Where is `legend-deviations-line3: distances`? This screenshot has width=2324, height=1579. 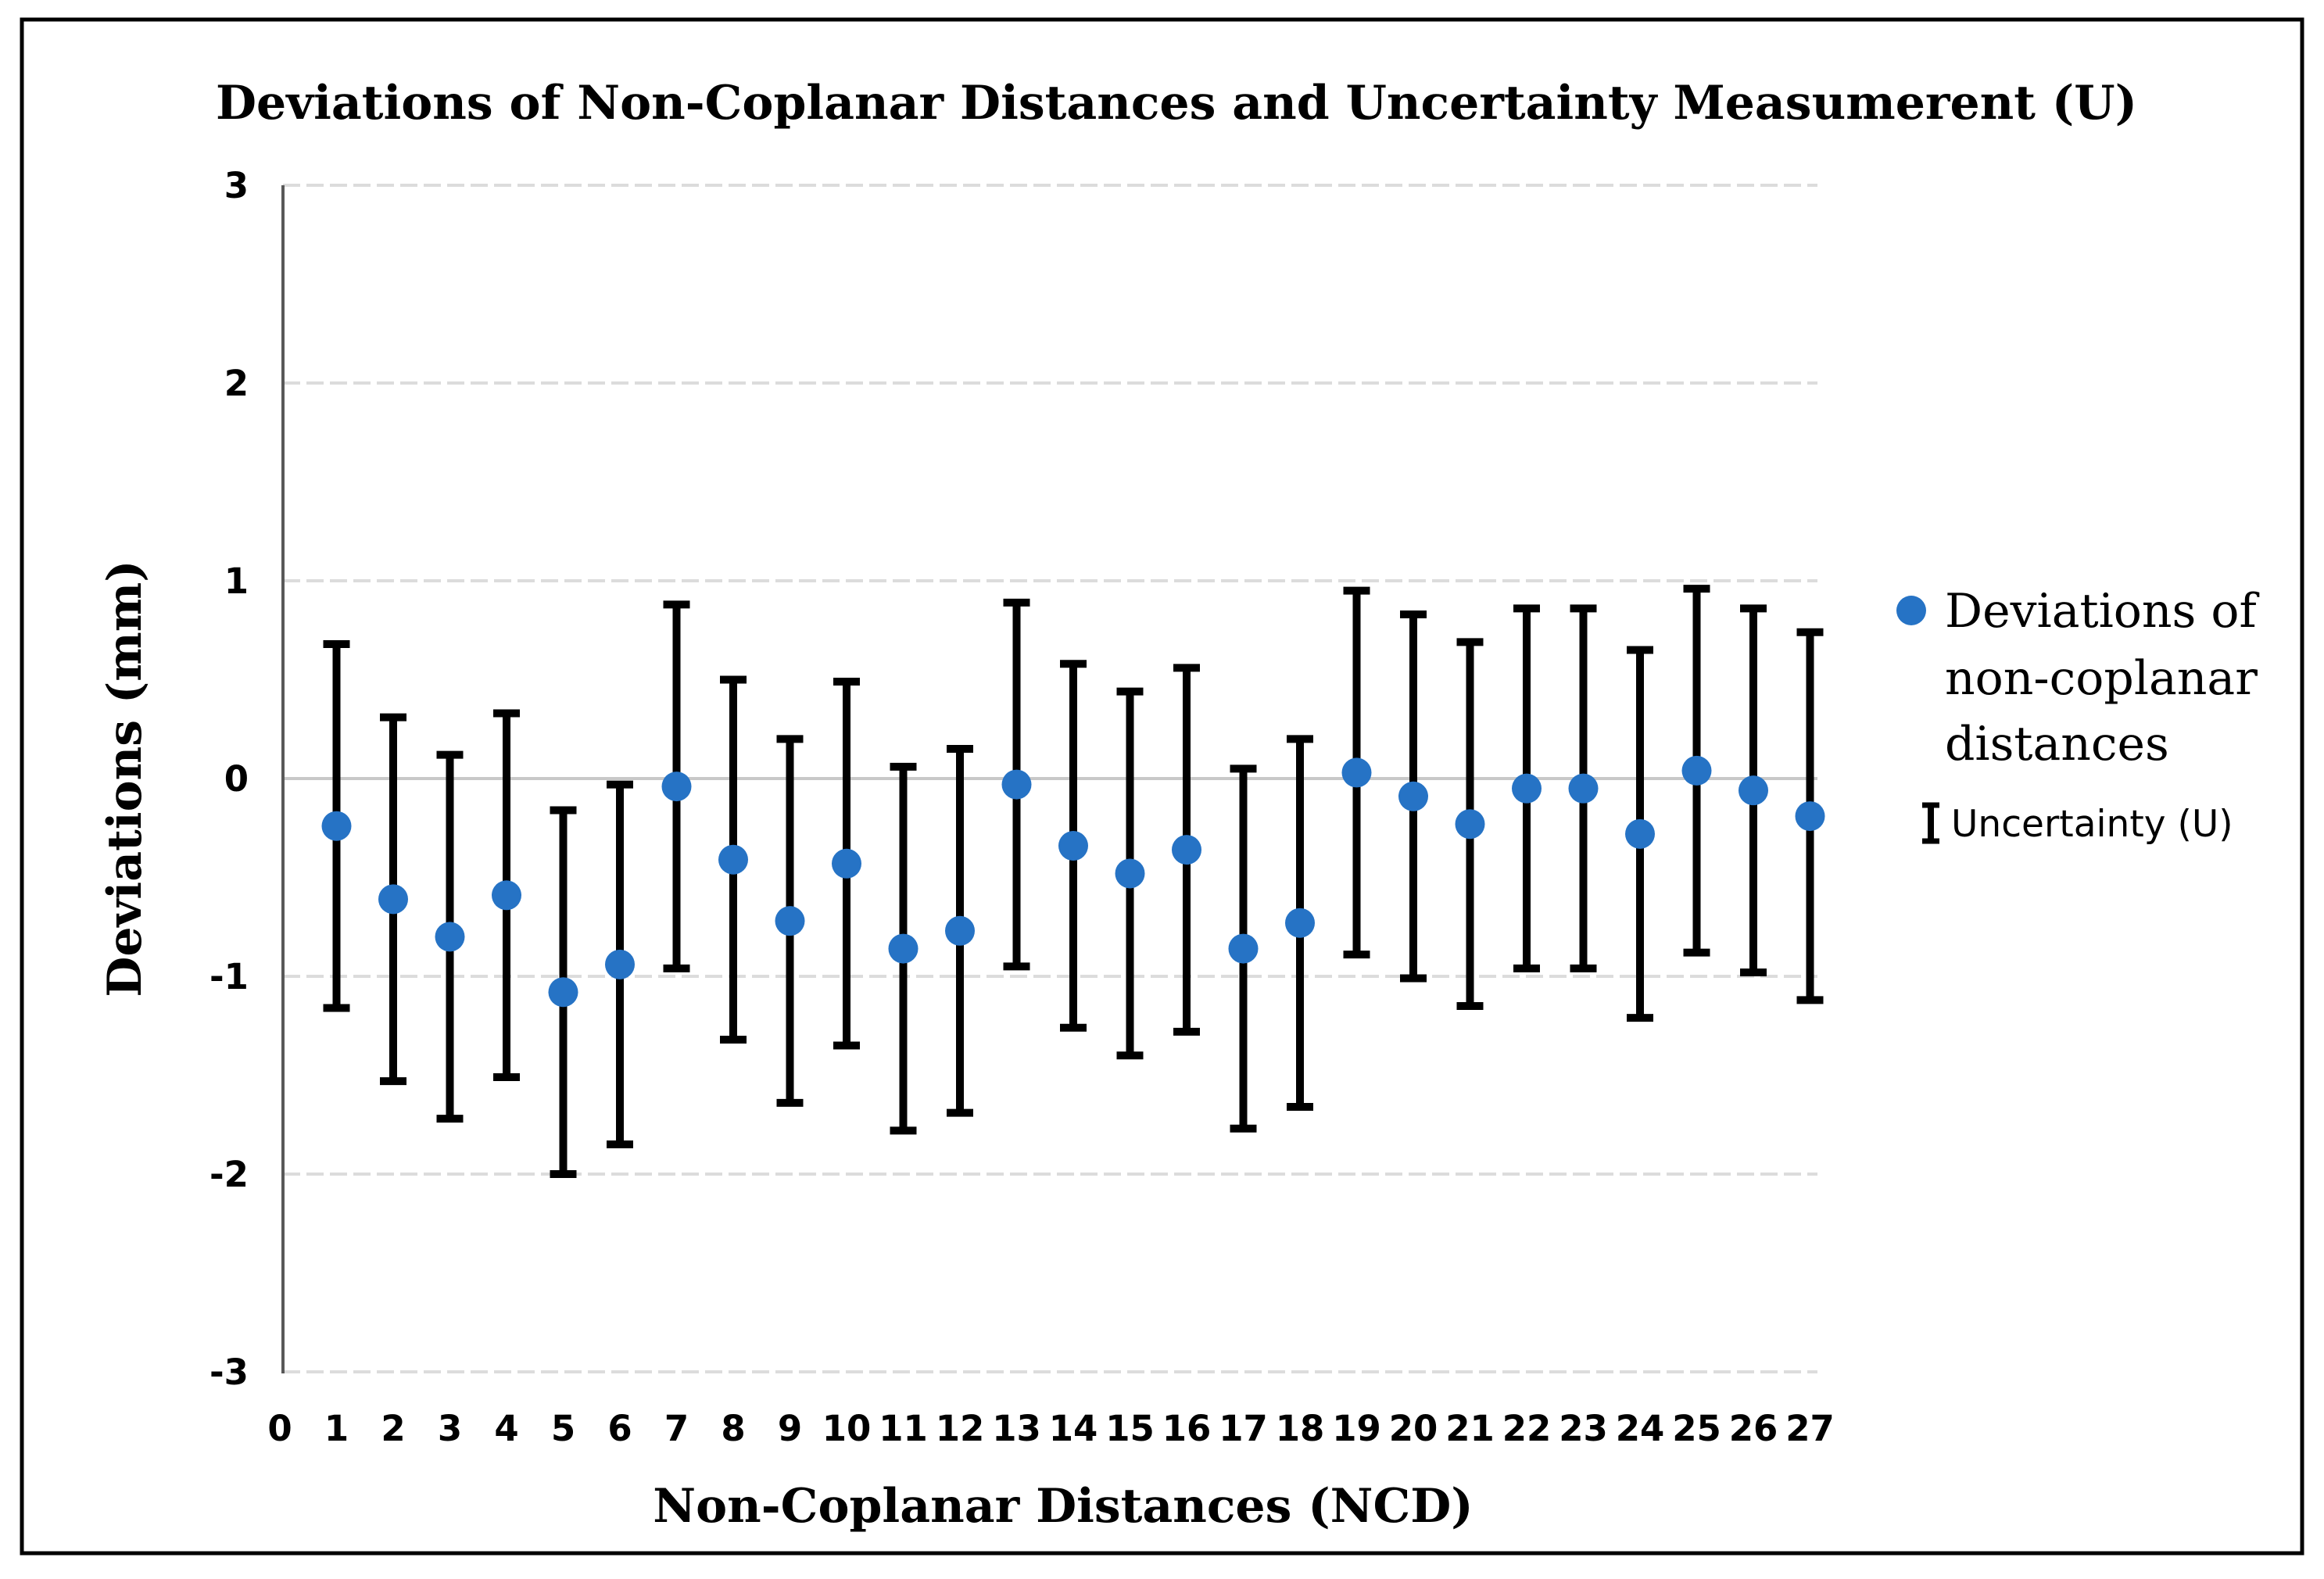
legend-deviations-line3: distances is located at coordinates (2057, 744).